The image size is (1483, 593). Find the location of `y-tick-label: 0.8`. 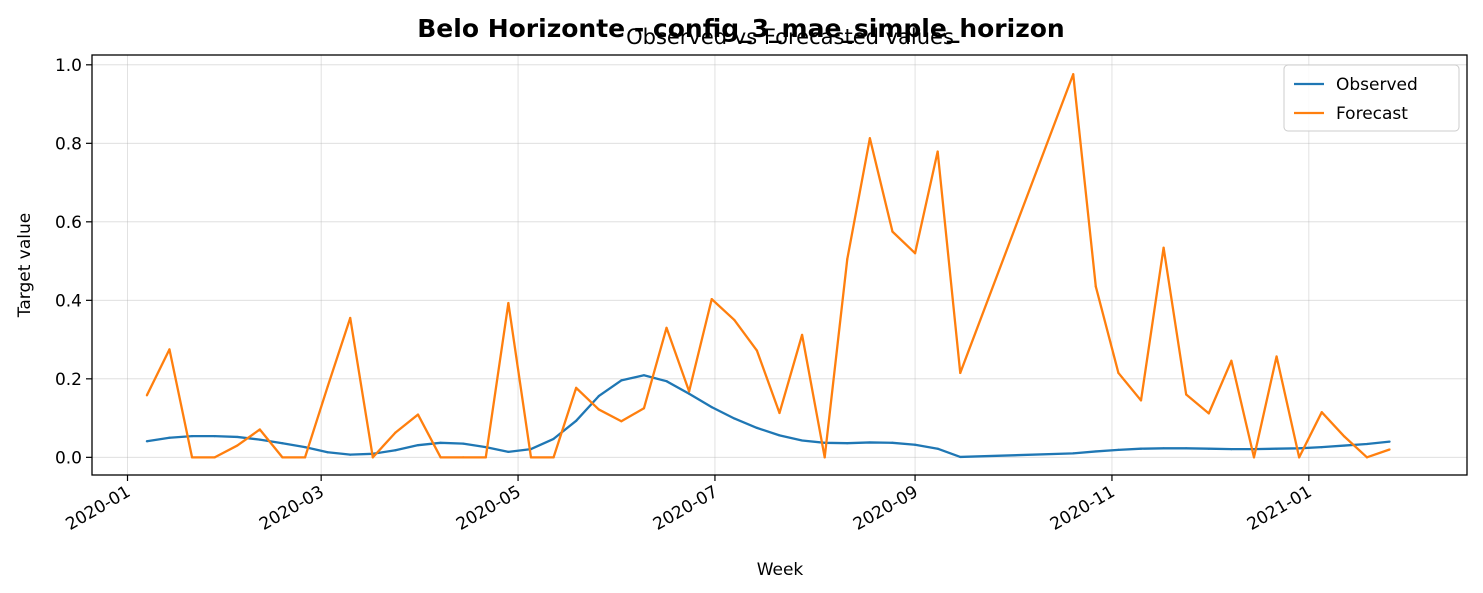

y-tick-label: 0.8 is located at coordinates (68, 144).